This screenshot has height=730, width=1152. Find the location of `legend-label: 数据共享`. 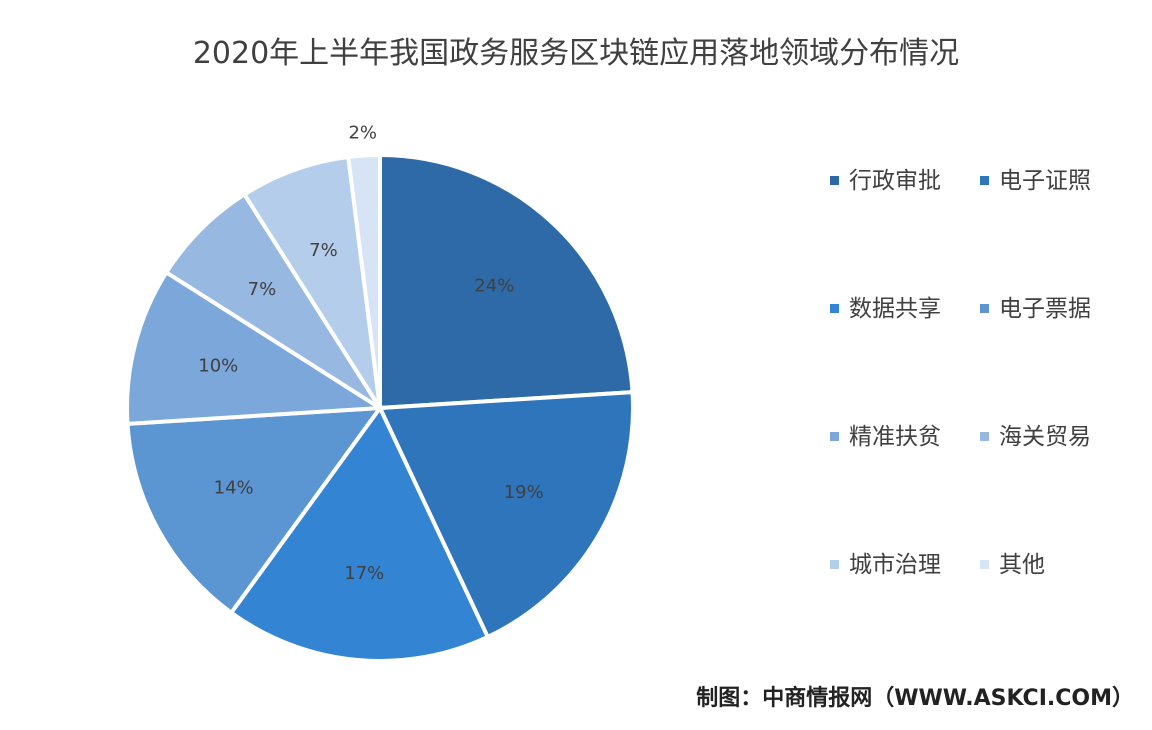

legend-label: 数据共享 is located at coordinates (895, 309).